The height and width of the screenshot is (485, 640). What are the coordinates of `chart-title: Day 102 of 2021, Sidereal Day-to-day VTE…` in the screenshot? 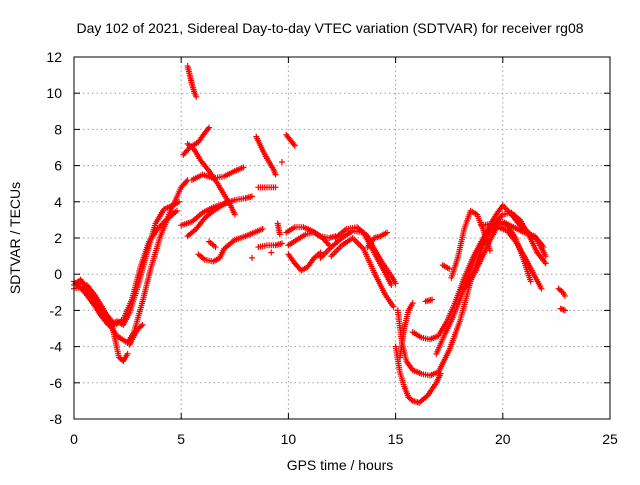 It's located at (329, 28).